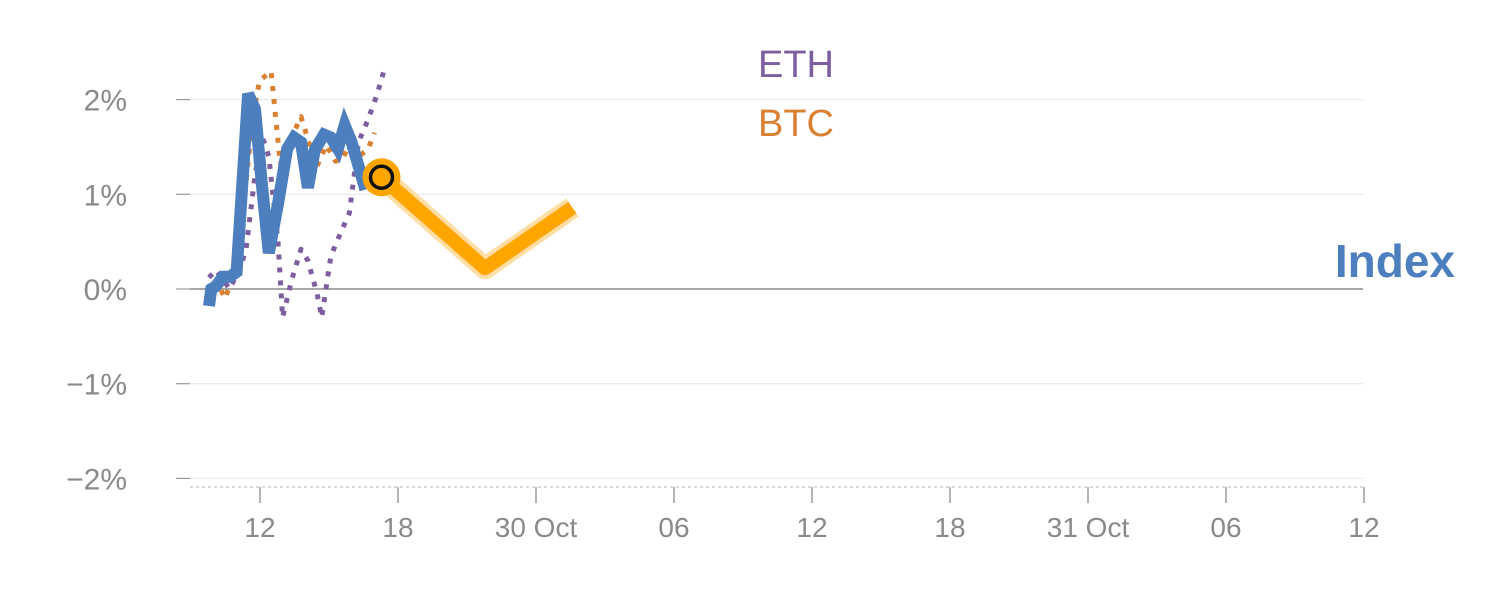  Describe the element at coordinates (536, 527) in the screenshot. I see `x-tick-label: 30 Oct` at that location.